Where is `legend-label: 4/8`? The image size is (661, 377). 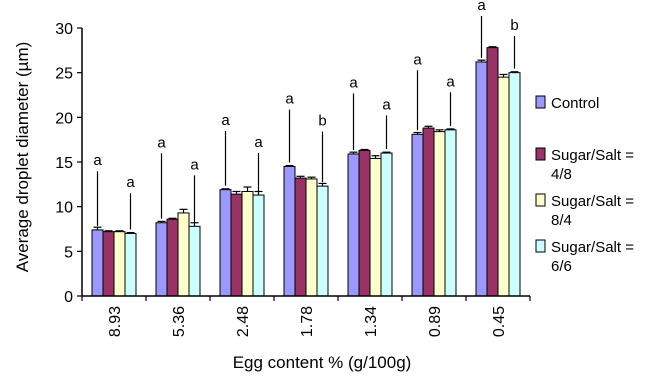 legend-label: 4/8 is located at coordinates (561, 174).